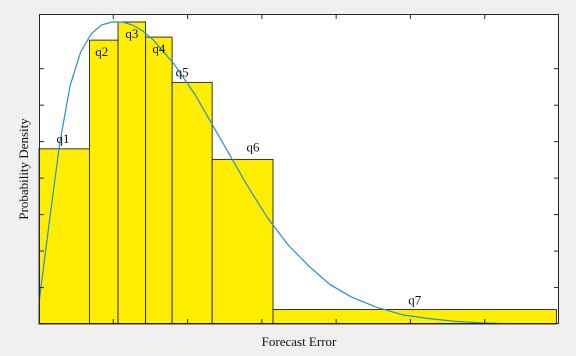 This screenshot has width=576, height=356. I want to click on bar-label-q5: q5, so click(182, 71).